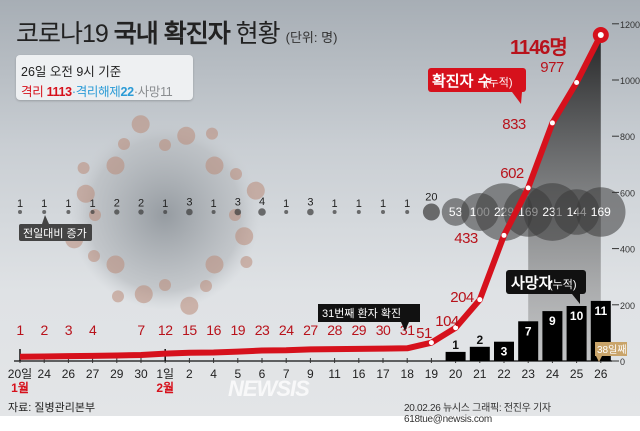 The height and width of the screenshot is (431, 640). I want to click on x-tick-label: 29, so click(117, 374).